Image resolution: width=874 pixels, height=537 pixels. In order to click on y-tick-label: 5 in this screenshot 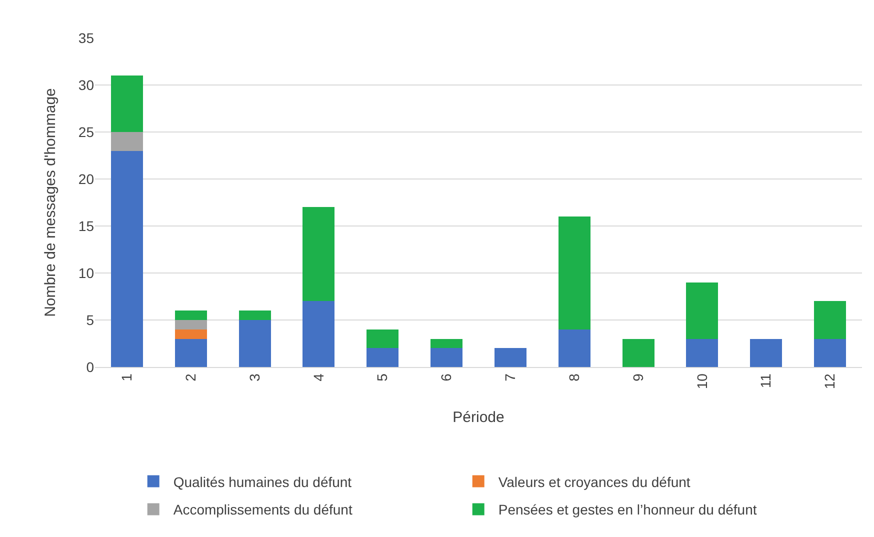, I will do `click(90, 320)`.